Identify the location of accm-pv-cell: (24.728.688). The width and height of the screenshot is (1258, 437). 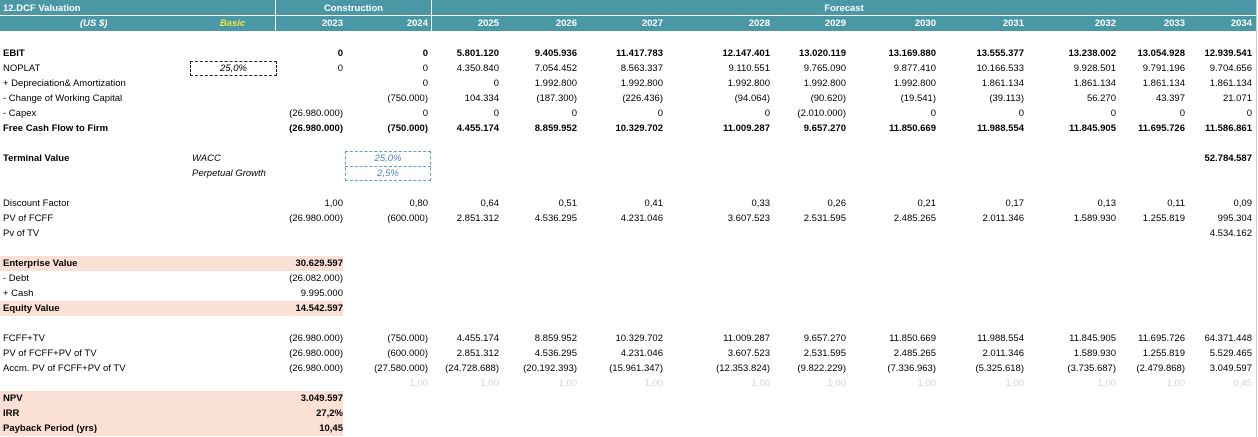
(472, 368).